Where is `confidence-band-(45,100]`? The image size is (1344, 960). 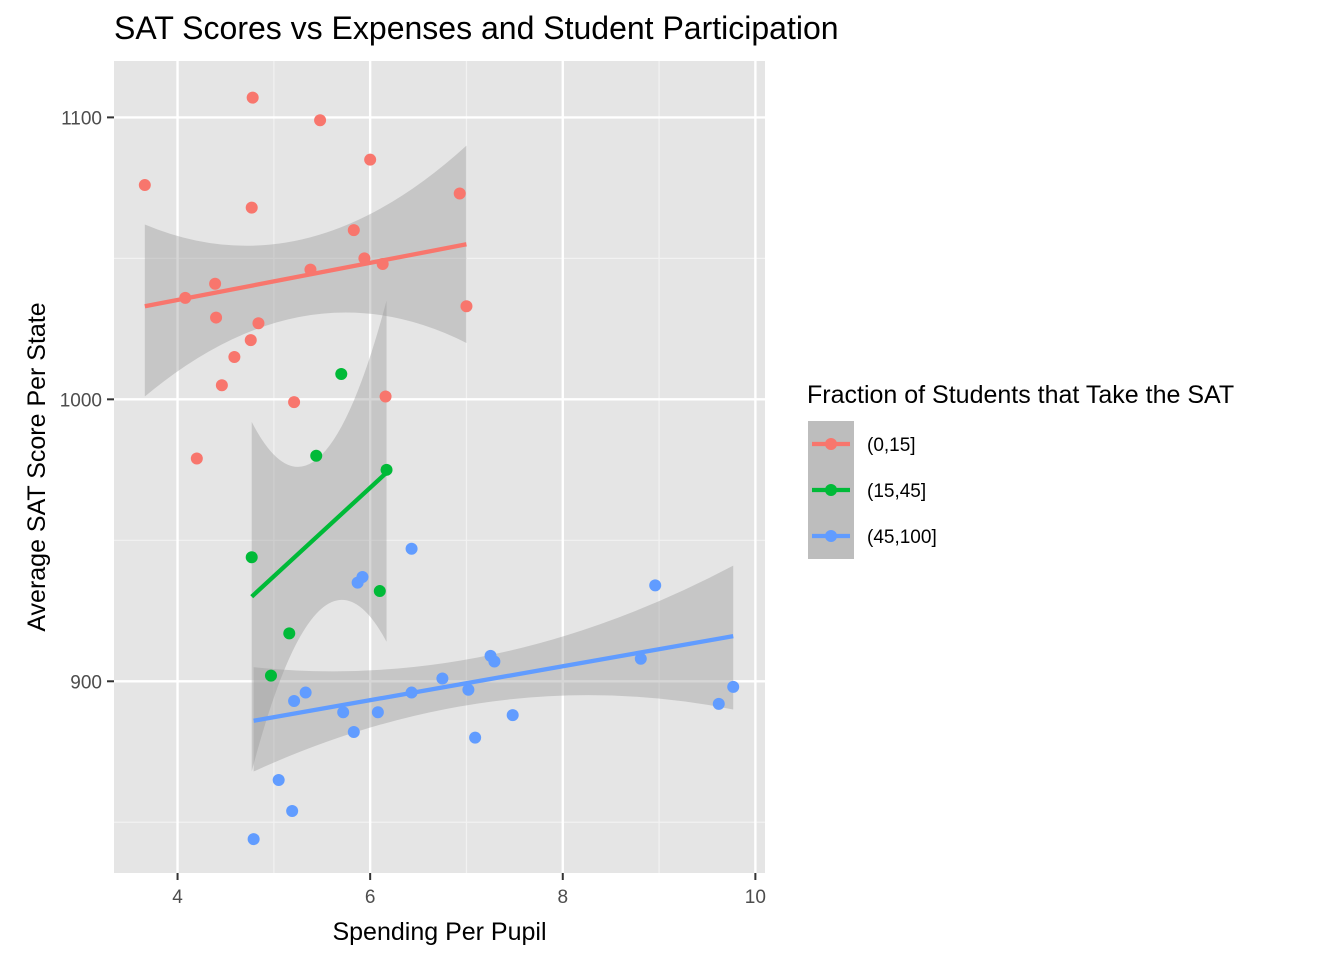 confidence-band-(45,100] is located at coordinates (493, 668).